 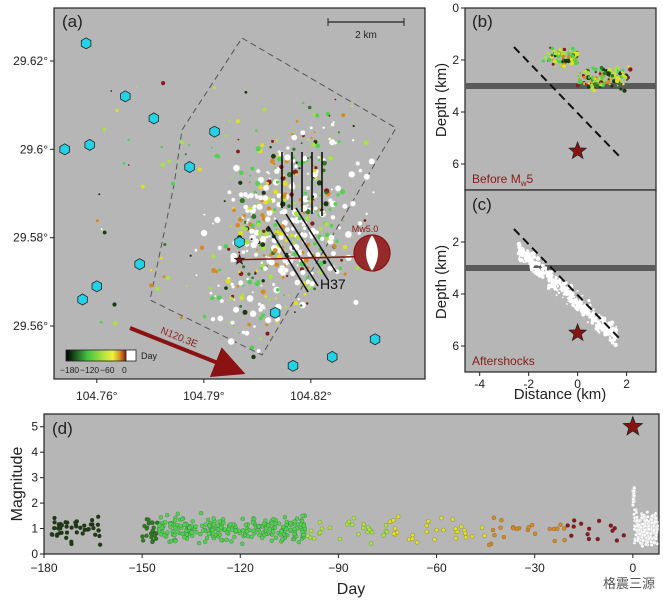 What do you see at coordinates (17, 484) in the screenshot?
I see `panel-d-ylabel: Magnitude` at bounding box center [17, 484].